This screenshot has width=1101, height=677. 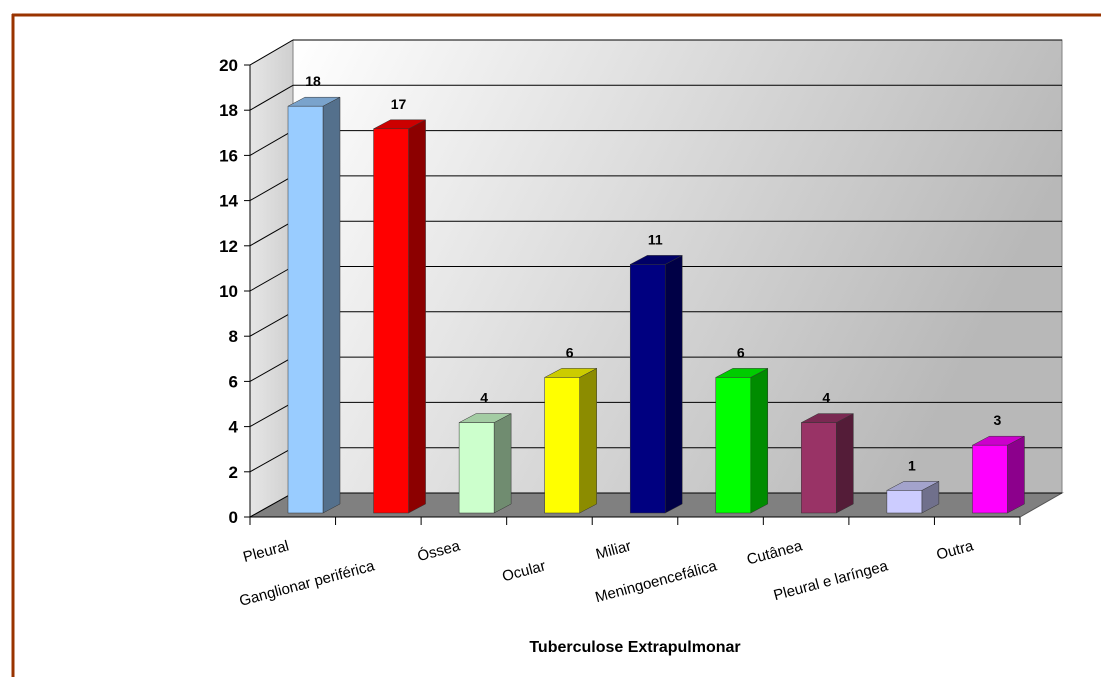 What do you see at coordinates (233, 472) in the screenshot?
I see `y-tick-label: 2` at bounding box center [233, 472].